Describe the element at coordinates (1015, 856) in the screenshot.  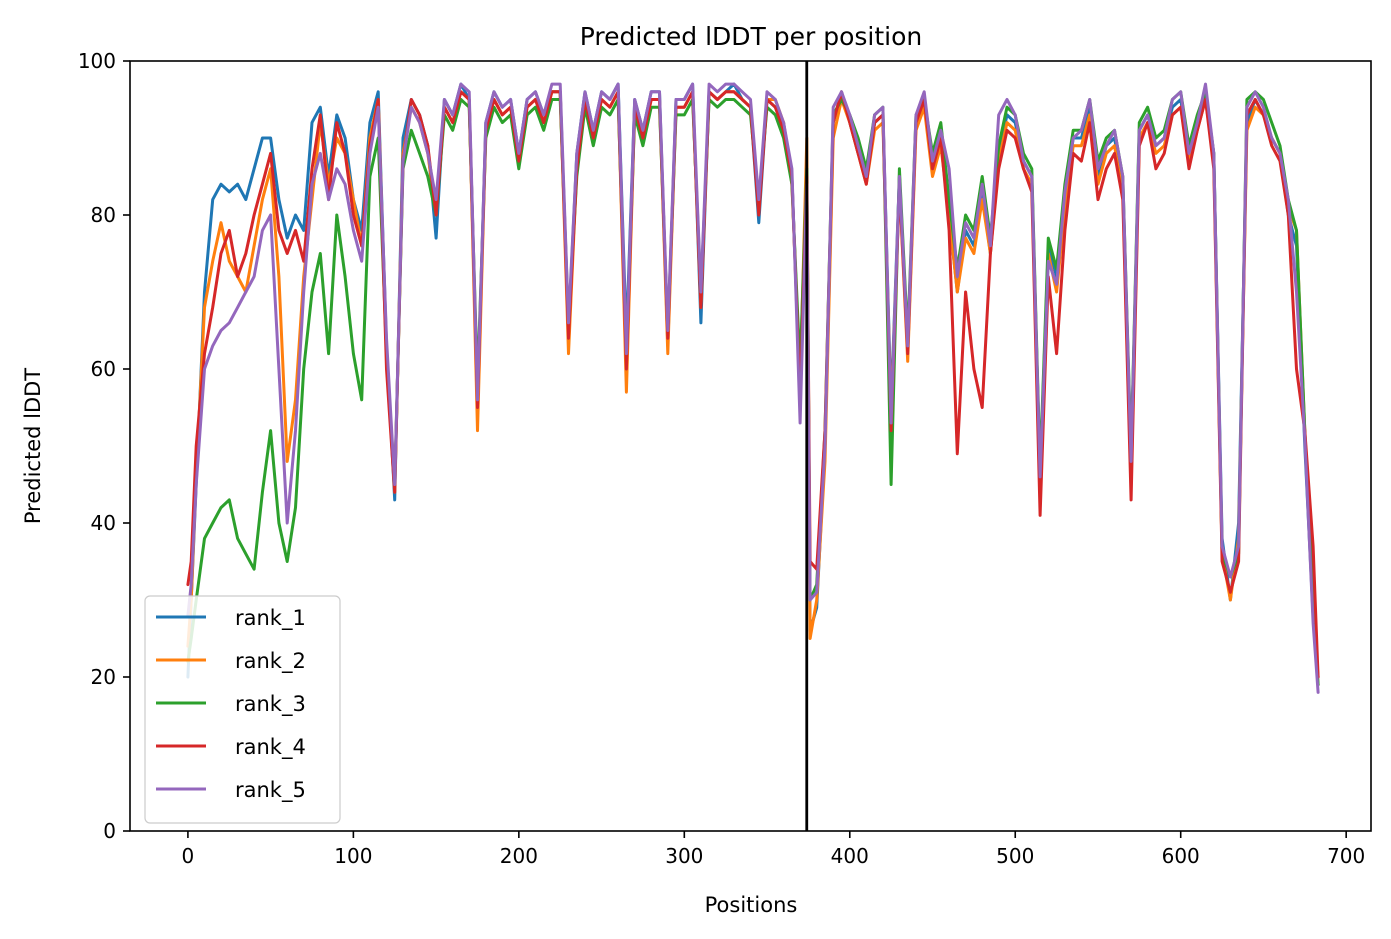
I see `x-tick-label: 500` at that location.